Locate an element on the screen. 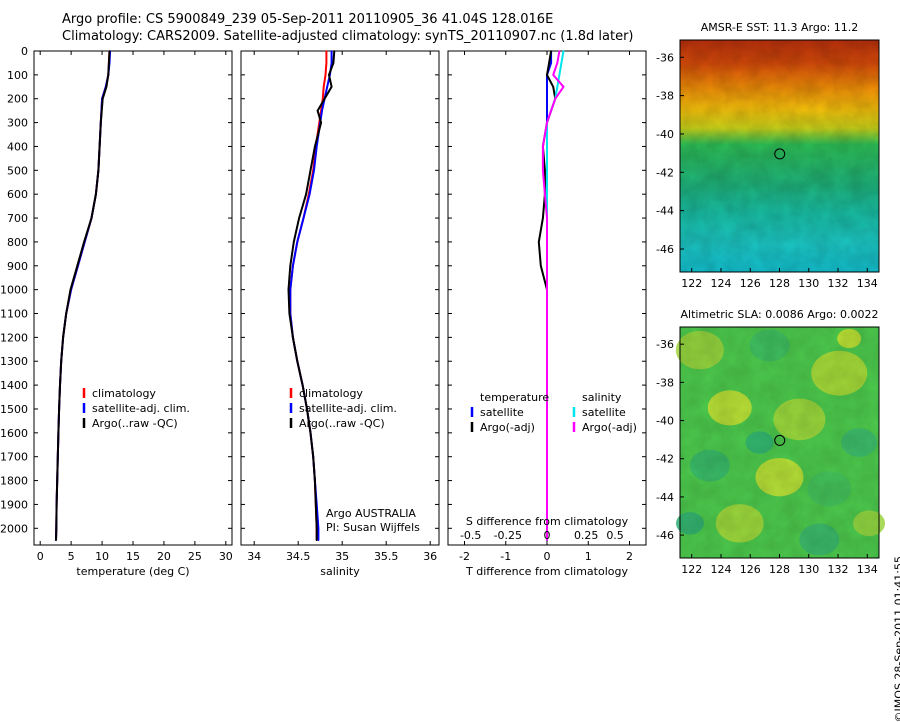  y-tick-label: -36 is located at coordinates (665, 344).